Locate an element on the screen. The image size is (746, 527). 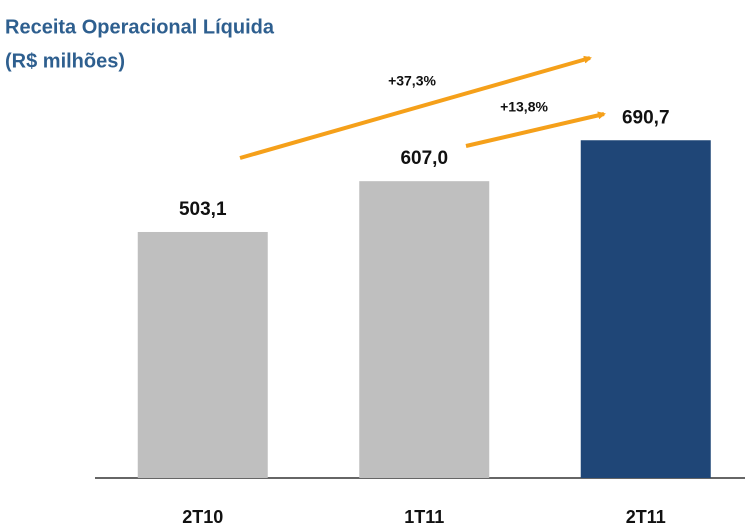
value-label: 503,1 is located at coordinates (203, 209).